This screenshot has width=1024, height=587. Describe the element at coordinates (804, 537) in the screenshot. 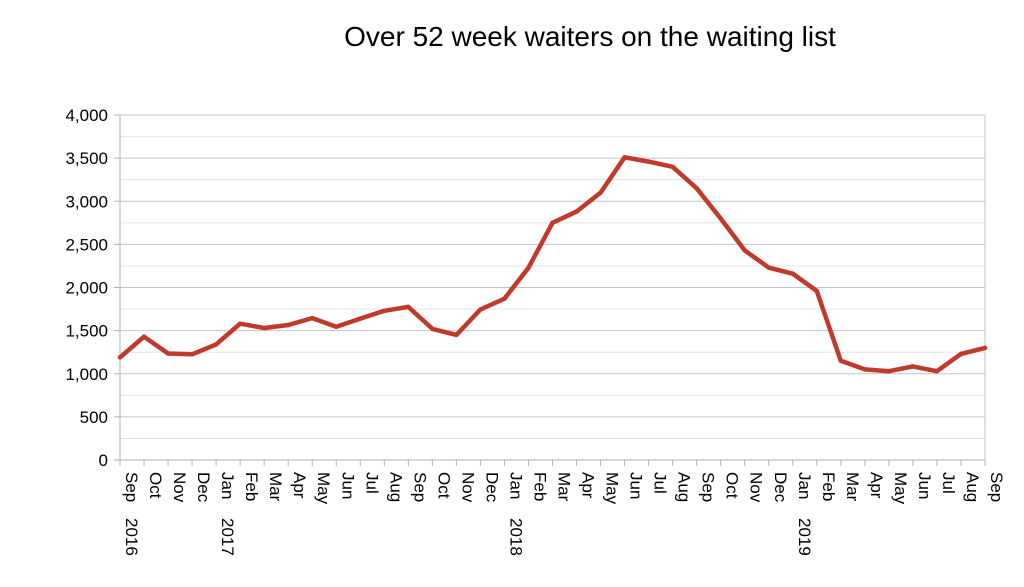

I see `x-year-label: 2019` at that location.